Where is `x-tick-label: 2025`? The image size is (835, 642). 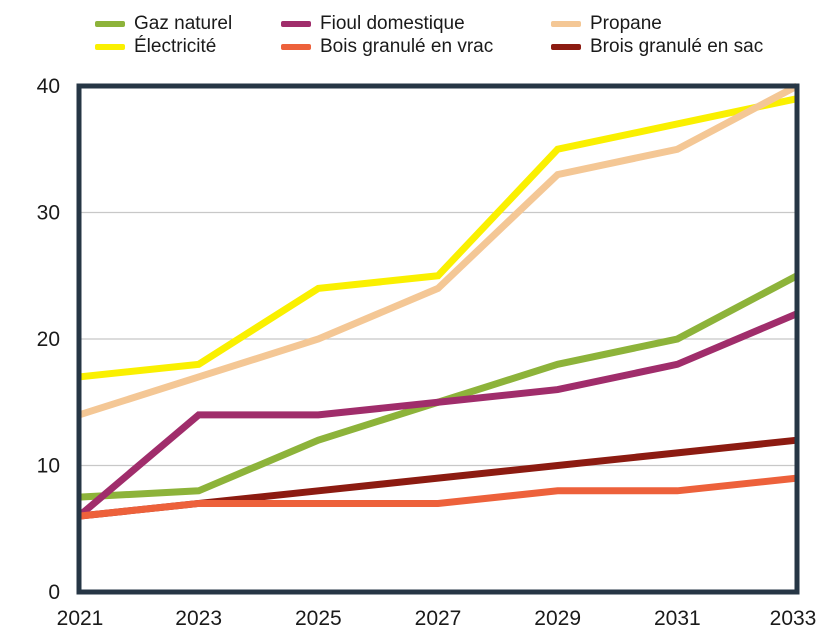 x-tick-label: 2025 is located at coordinates (318, 618).